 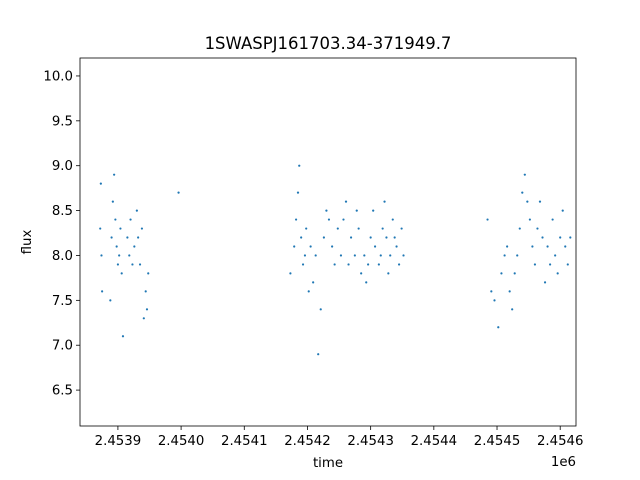 I want to click on y-tick-label: 7.5, so click(x=62, y=301).